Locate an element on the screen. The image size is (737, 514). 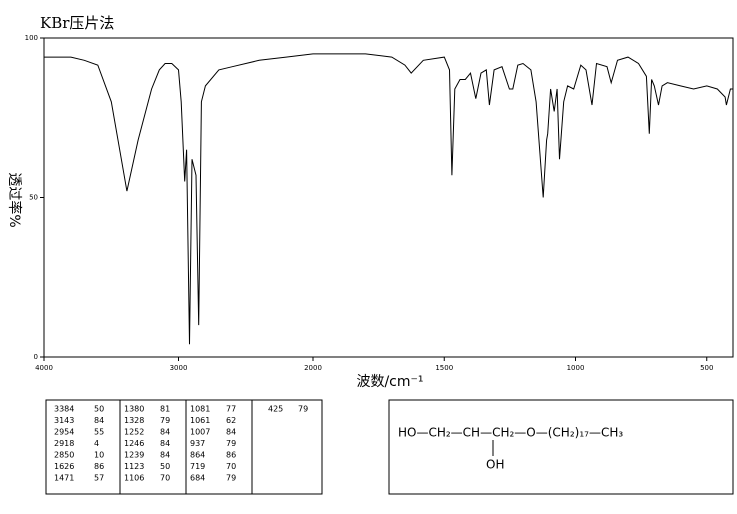
peak-wavenumber: 425 is located at coordinates (275, 409).